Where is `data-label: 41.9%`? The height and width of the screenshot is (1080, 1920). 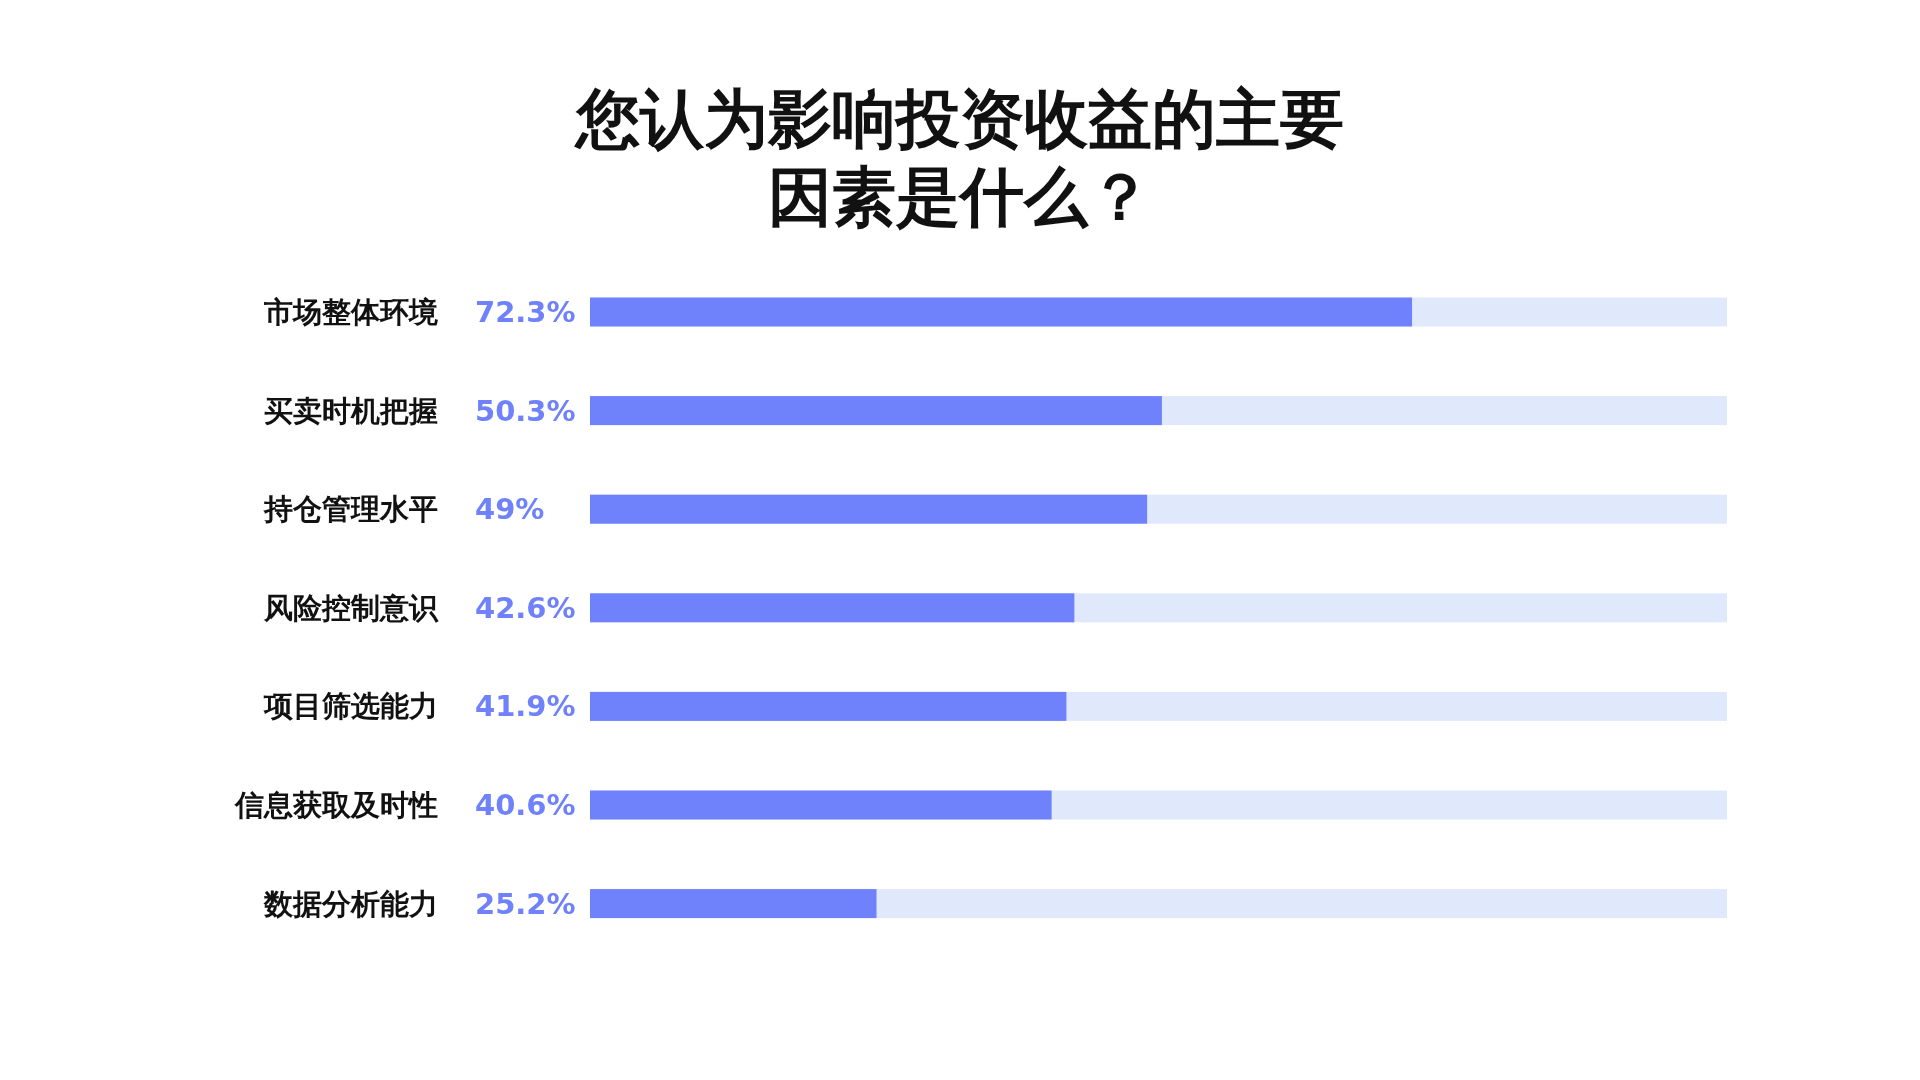 data-label: 41.9% is located at coordinates (525, 706).